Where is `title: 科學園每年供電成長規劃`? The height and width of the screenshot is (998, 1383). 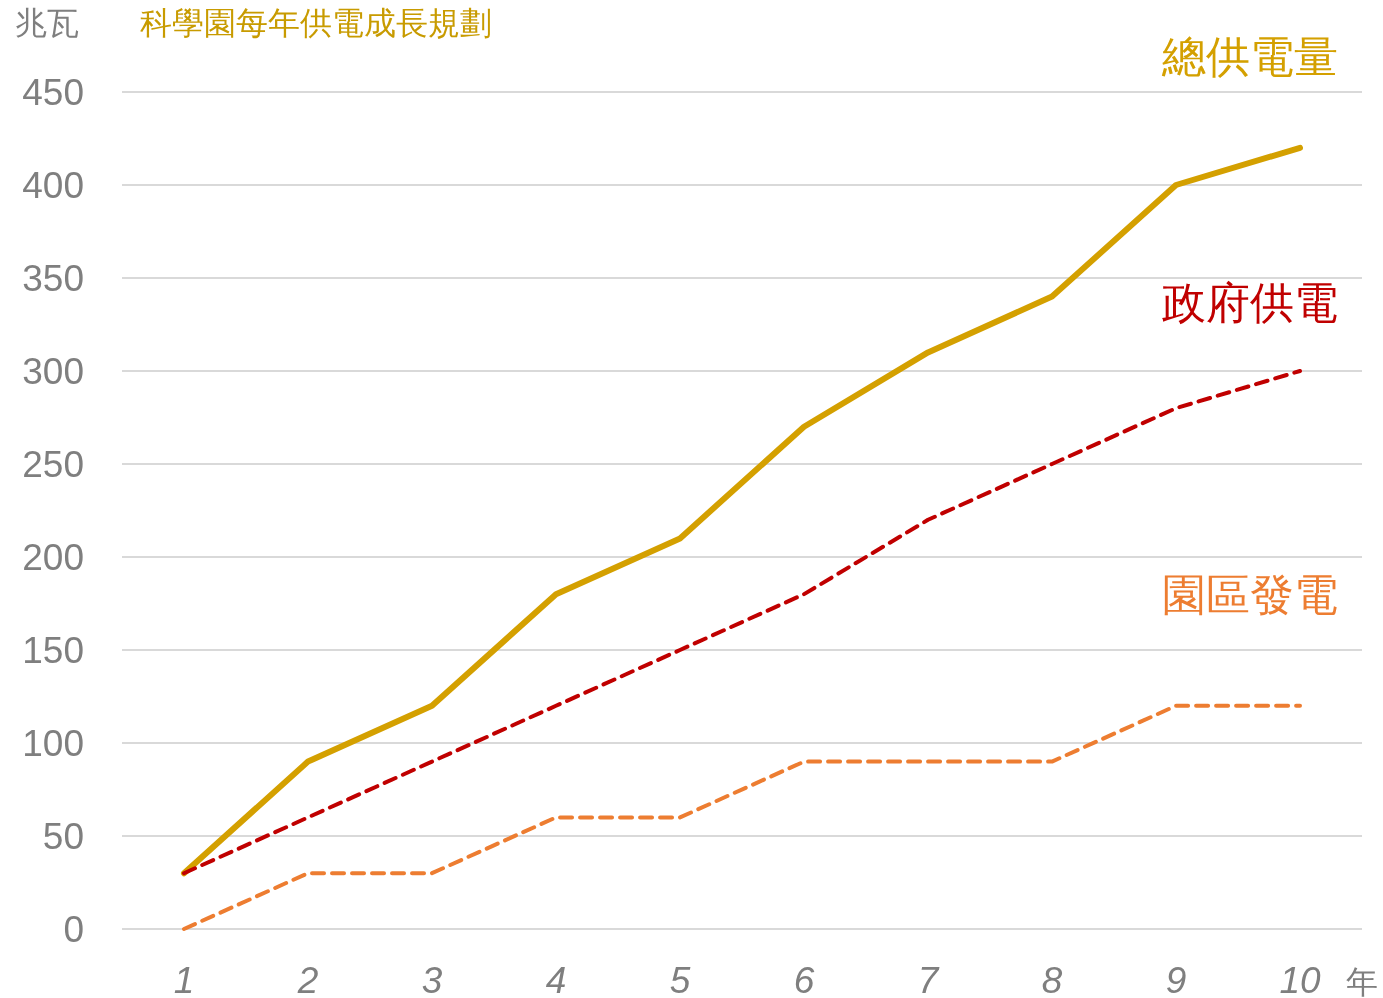
title: 科學園每年供電成長規劃 is located at coordinates (316, 23).